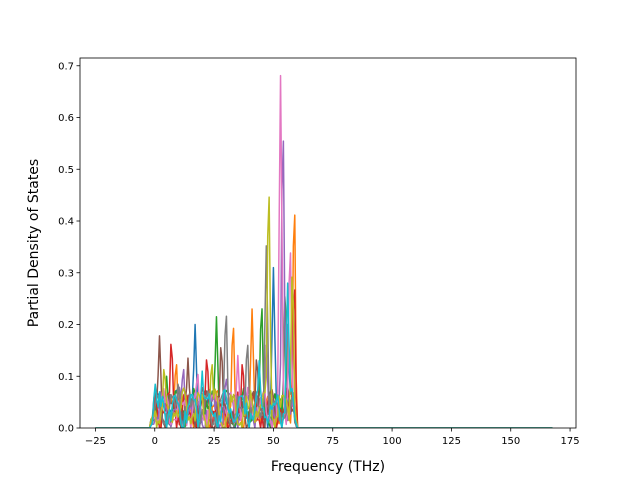 This screenshot has width=640, height=484. What do you see at coordinates (155, 441) in the screenshot?
I see `x-tick-label: 0` at bounding box center [155, 441].